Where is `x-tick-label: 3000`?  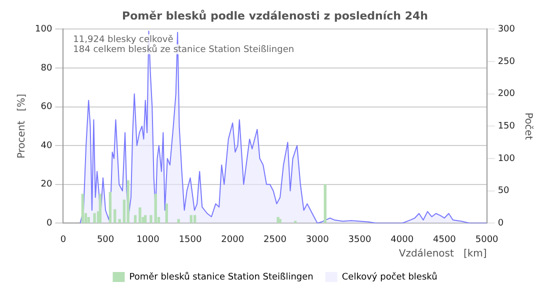
x-tick-label: 3000 is located at coordinates (318, 239).